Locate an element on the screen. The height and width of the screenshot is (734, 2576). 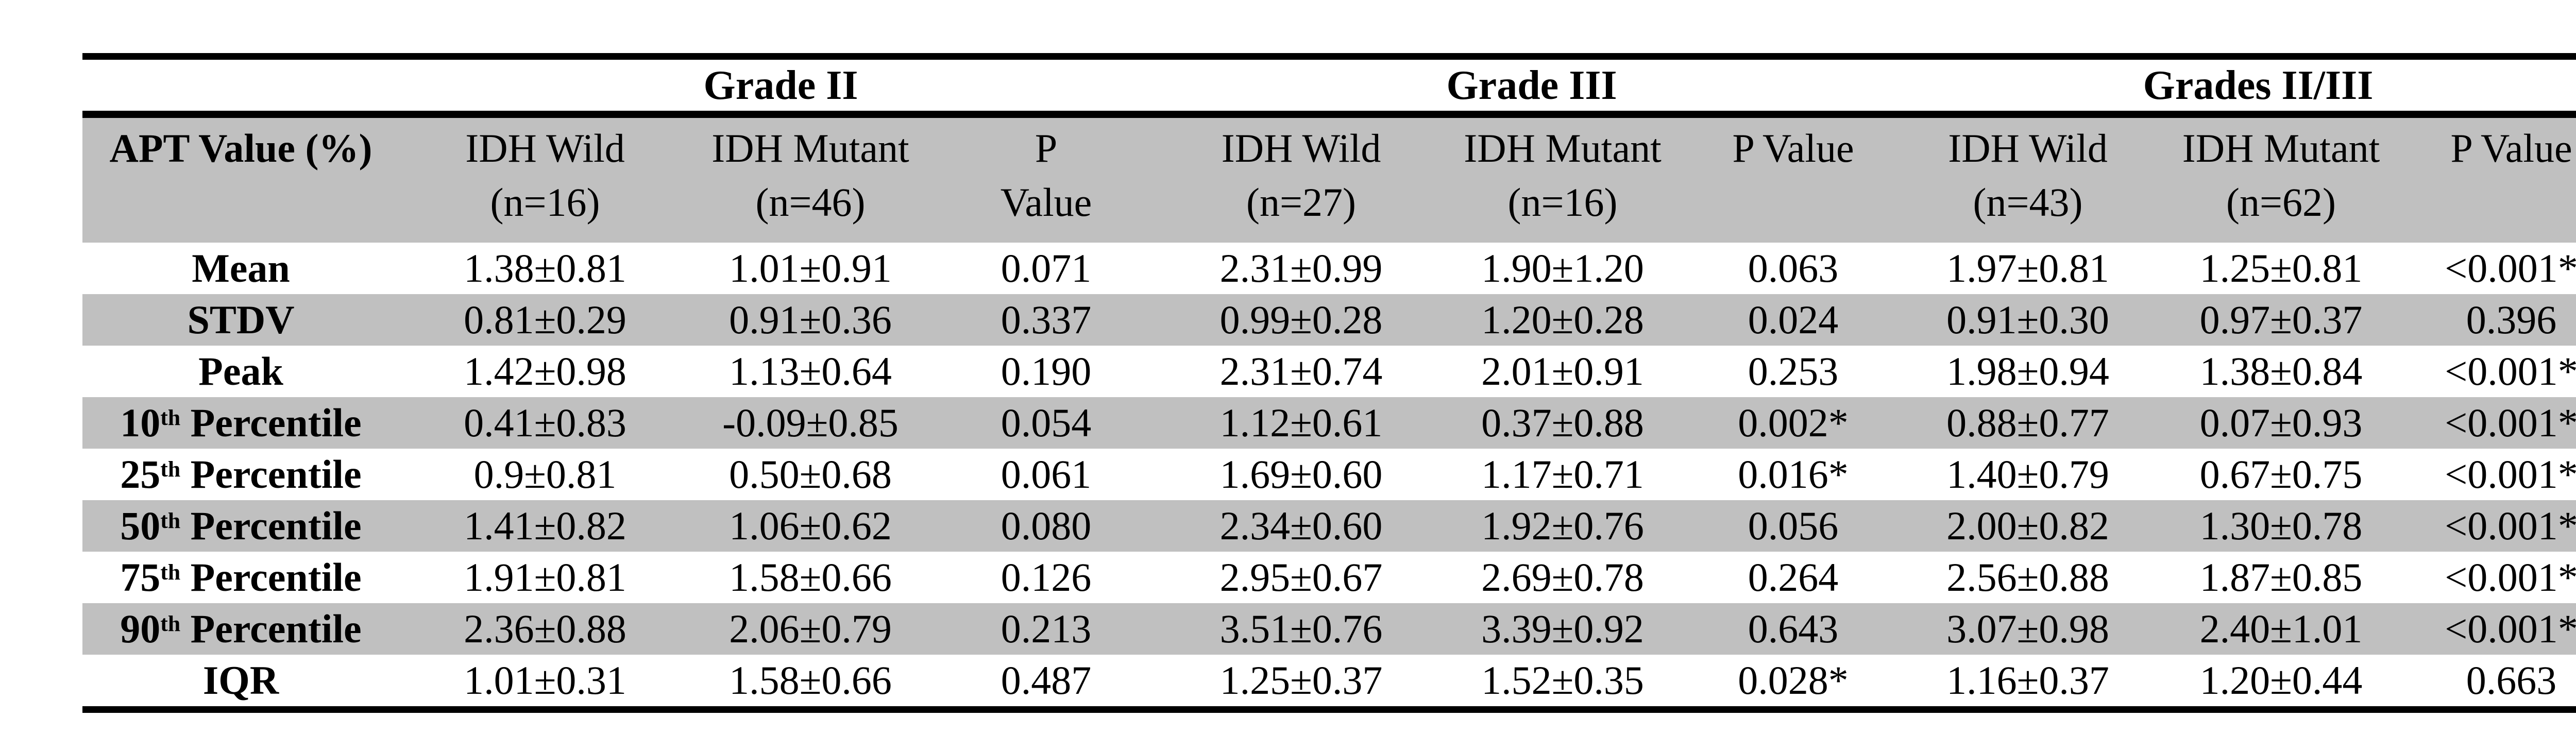
column-header-g3-p-value: P Value is located at coordinates (1793, 178).